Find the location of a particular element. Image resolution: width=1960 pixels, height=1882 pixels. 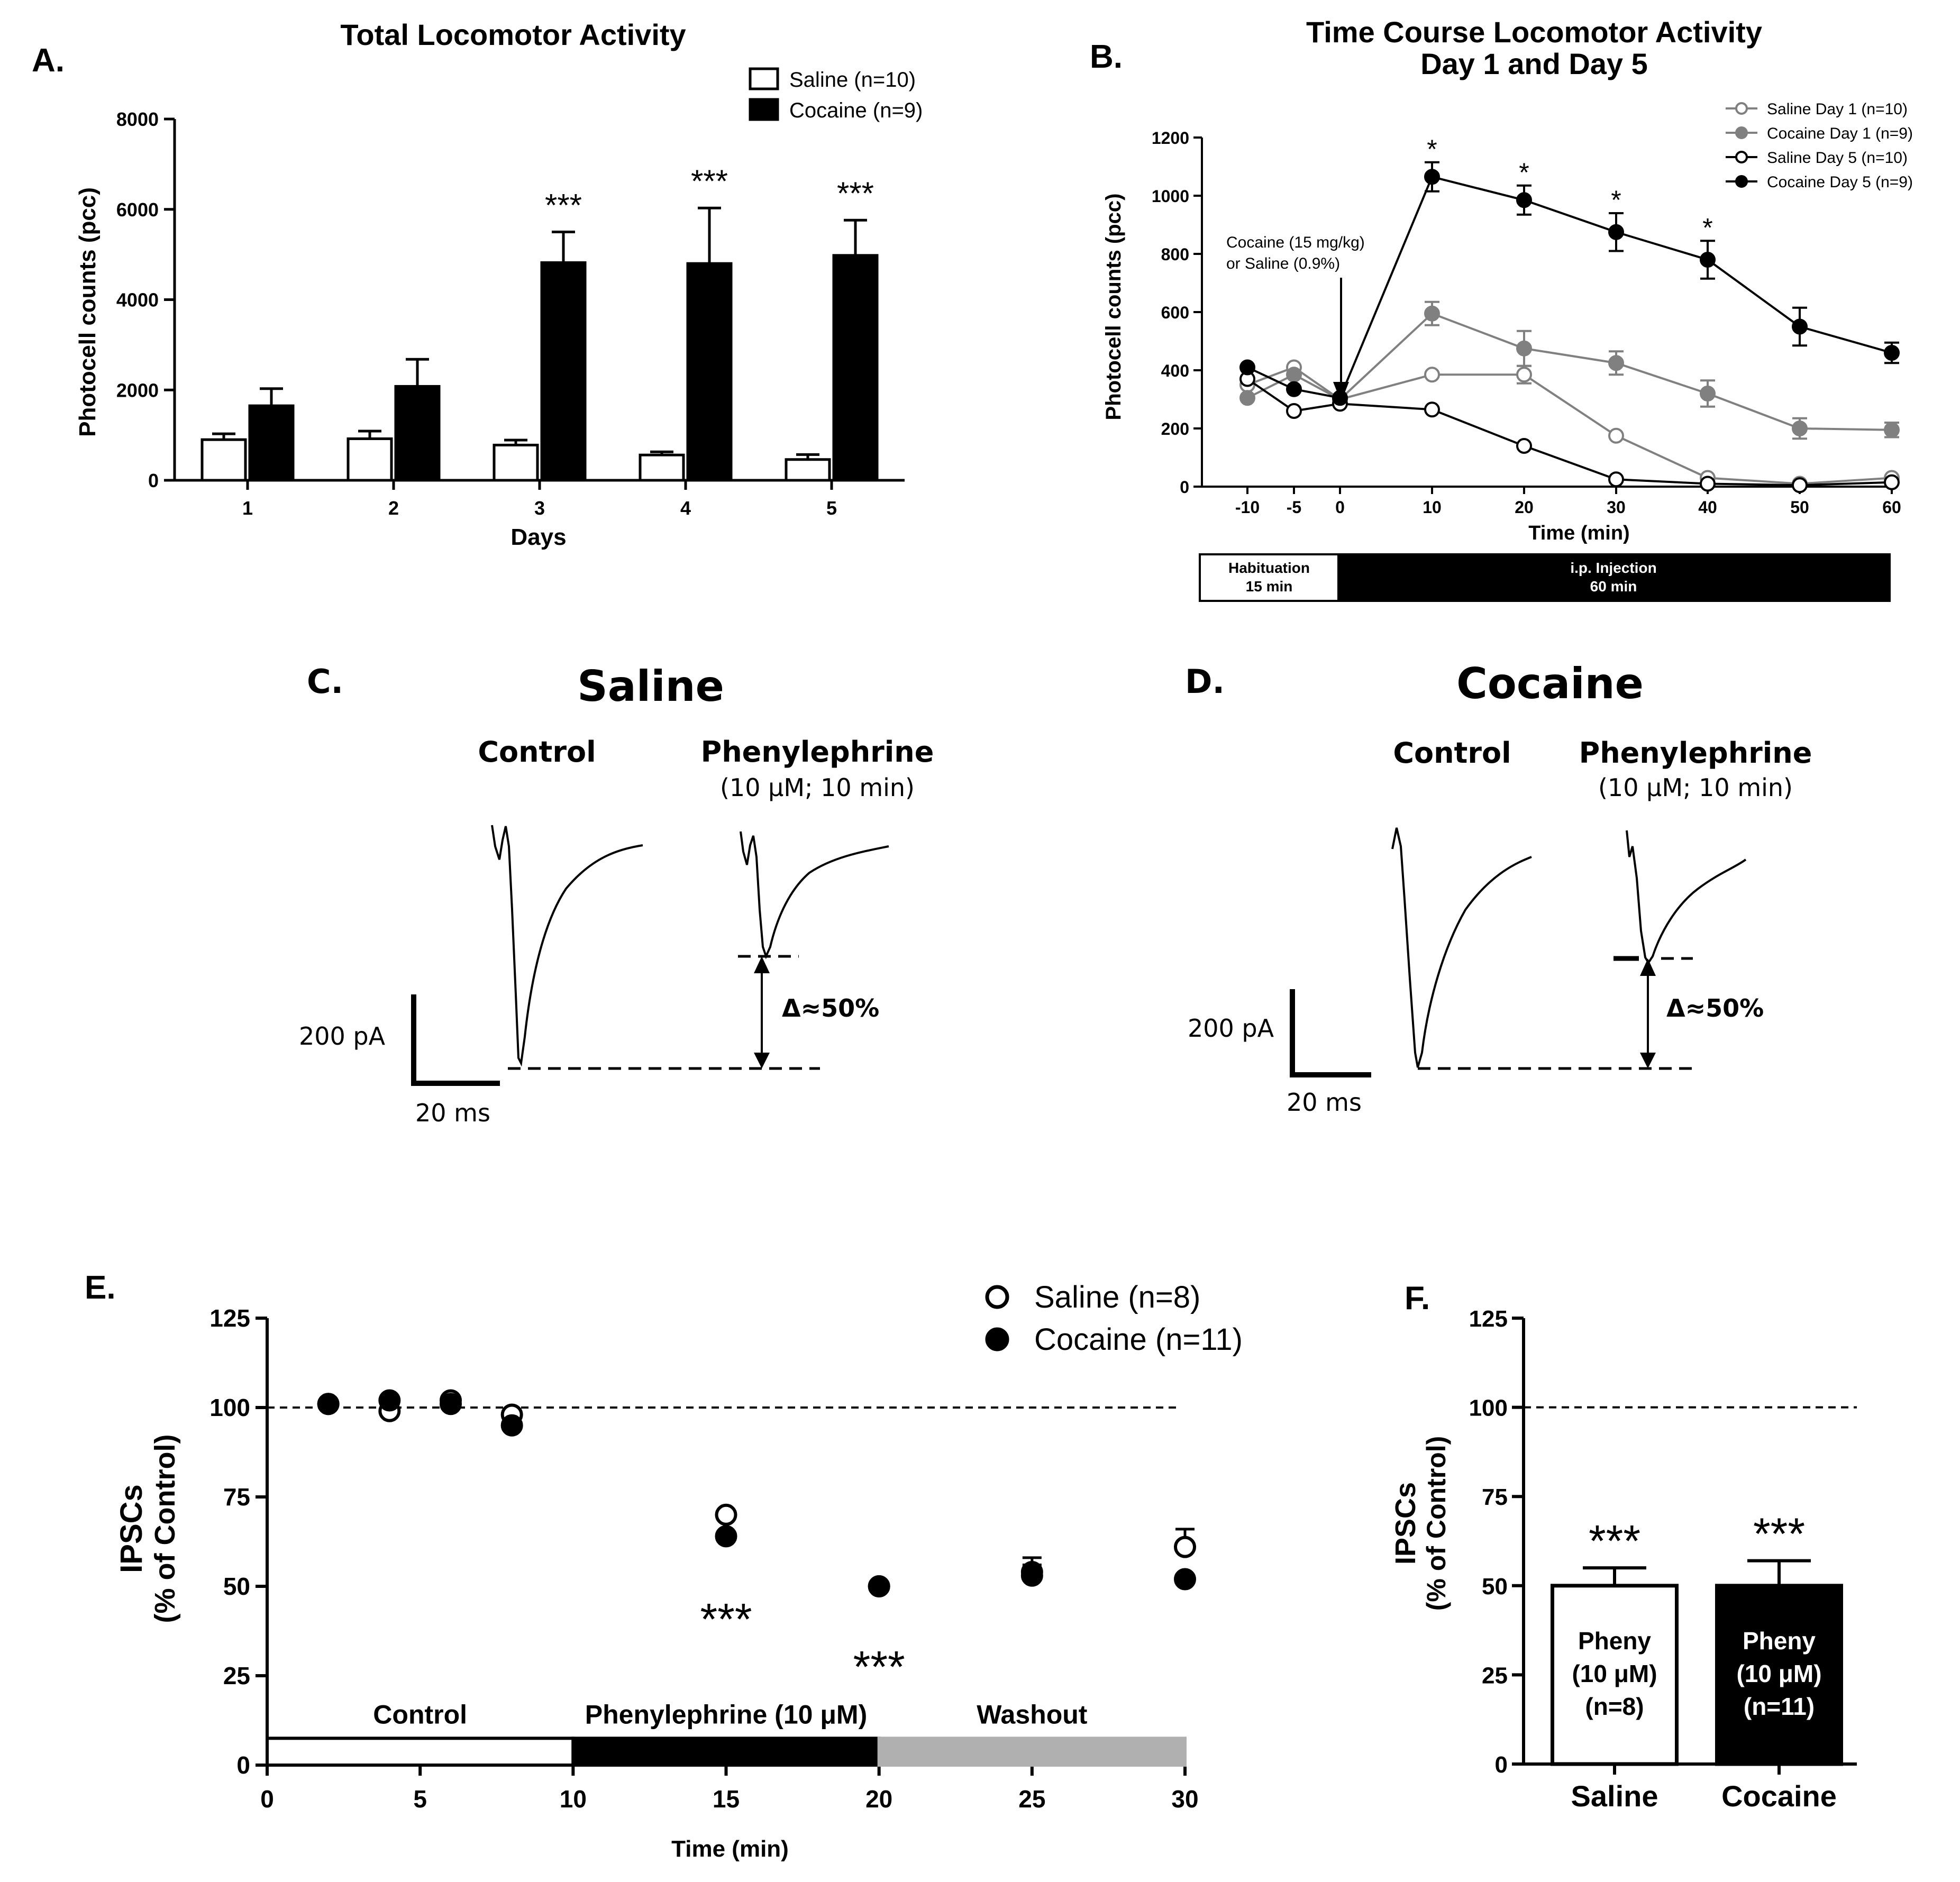

bar-inner-label: Pheny is located at coordinates (1614, 1641).